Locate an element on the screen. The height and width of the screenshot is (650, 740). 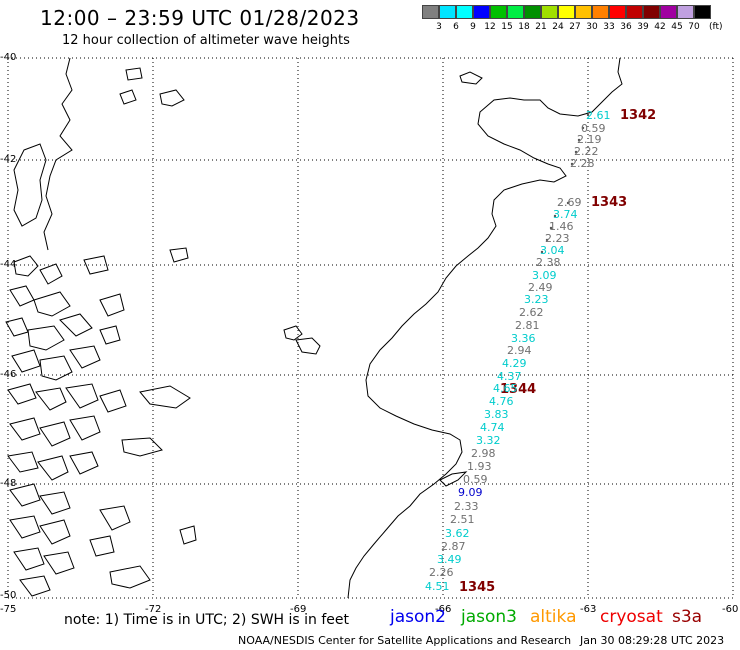
chiloe-island is located at coordinates (30, 185).